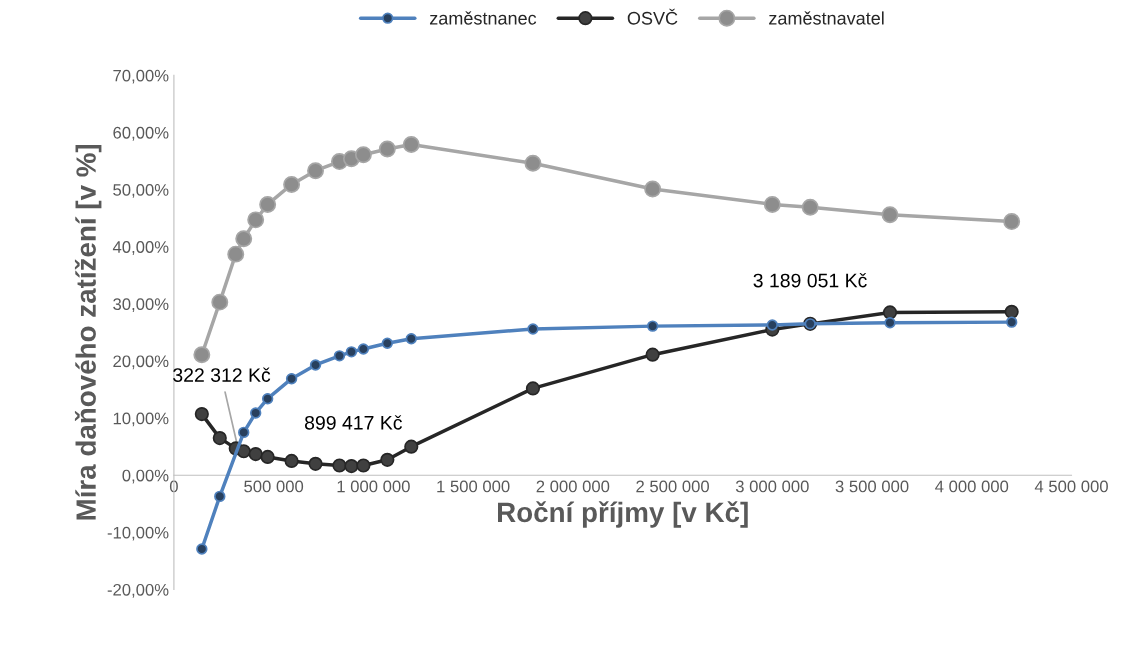 Image resolution: width=1122 pixels, height=655 pixels. Describe the element at coordinates (274, 486) in the screenshot. I see `x-tick-label: 500 000` at that location.